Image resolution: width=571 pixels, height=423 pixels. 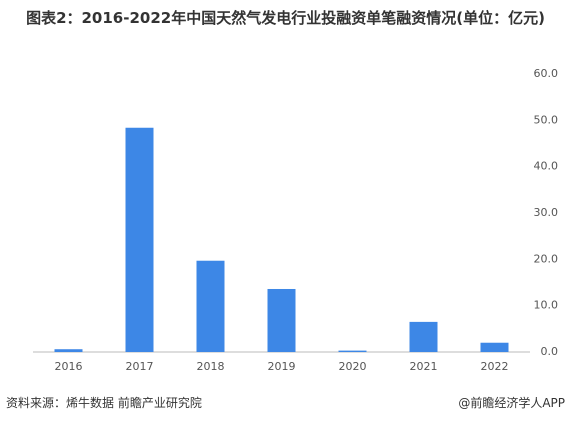 What do you see at coordinates (546, 166) in the screenshot?
I see `y-tick-label: 40.0` at bounding box center [546, 166].